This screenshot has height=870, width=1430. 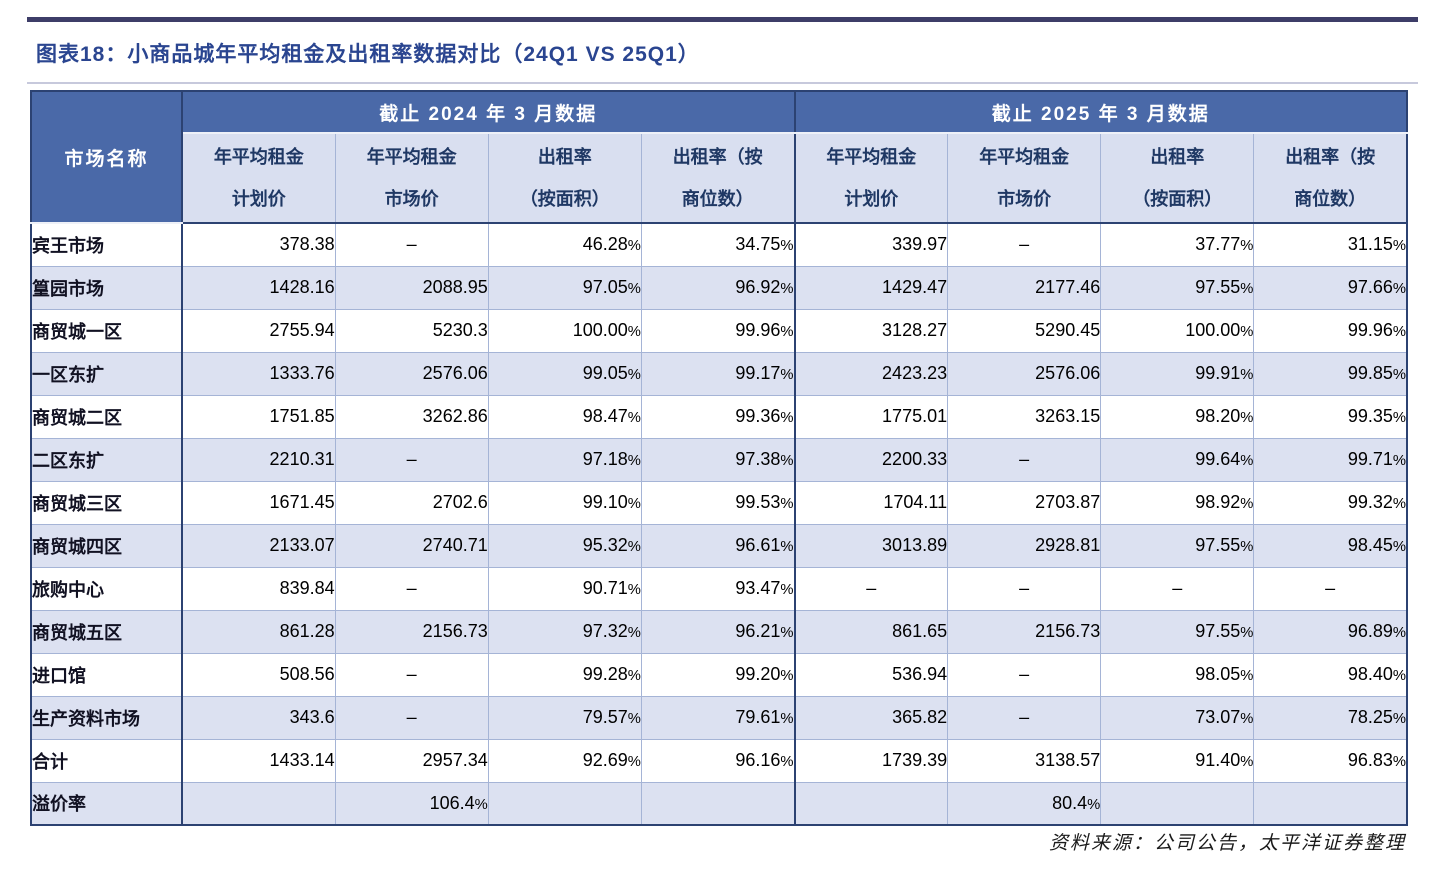 What do you see at coordinates (368, 54) in the screenshot?
I see `page-title: 图表18：小商品城年平均租金及出租率数据对比（24Q1 VS 25Q1）` at bounding box center [368, 54].